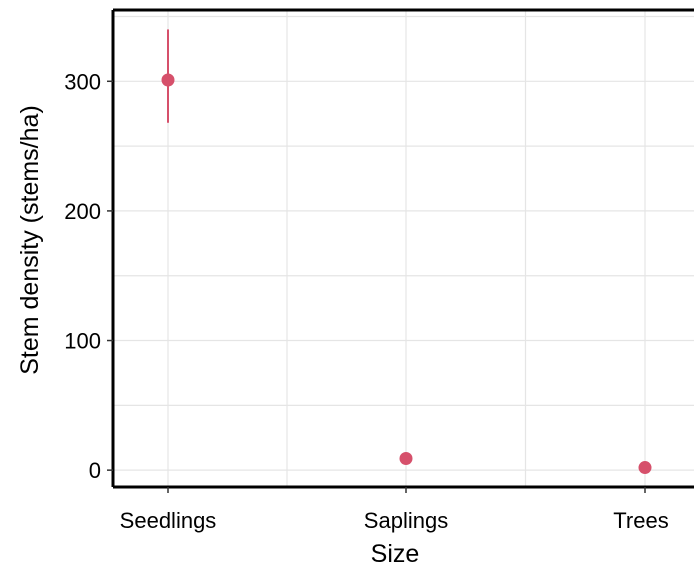  What do you see at coordinates (406, 520) in the screenshot?
I see `x-tick-label: Saplings` at bounding box center [406, 520].